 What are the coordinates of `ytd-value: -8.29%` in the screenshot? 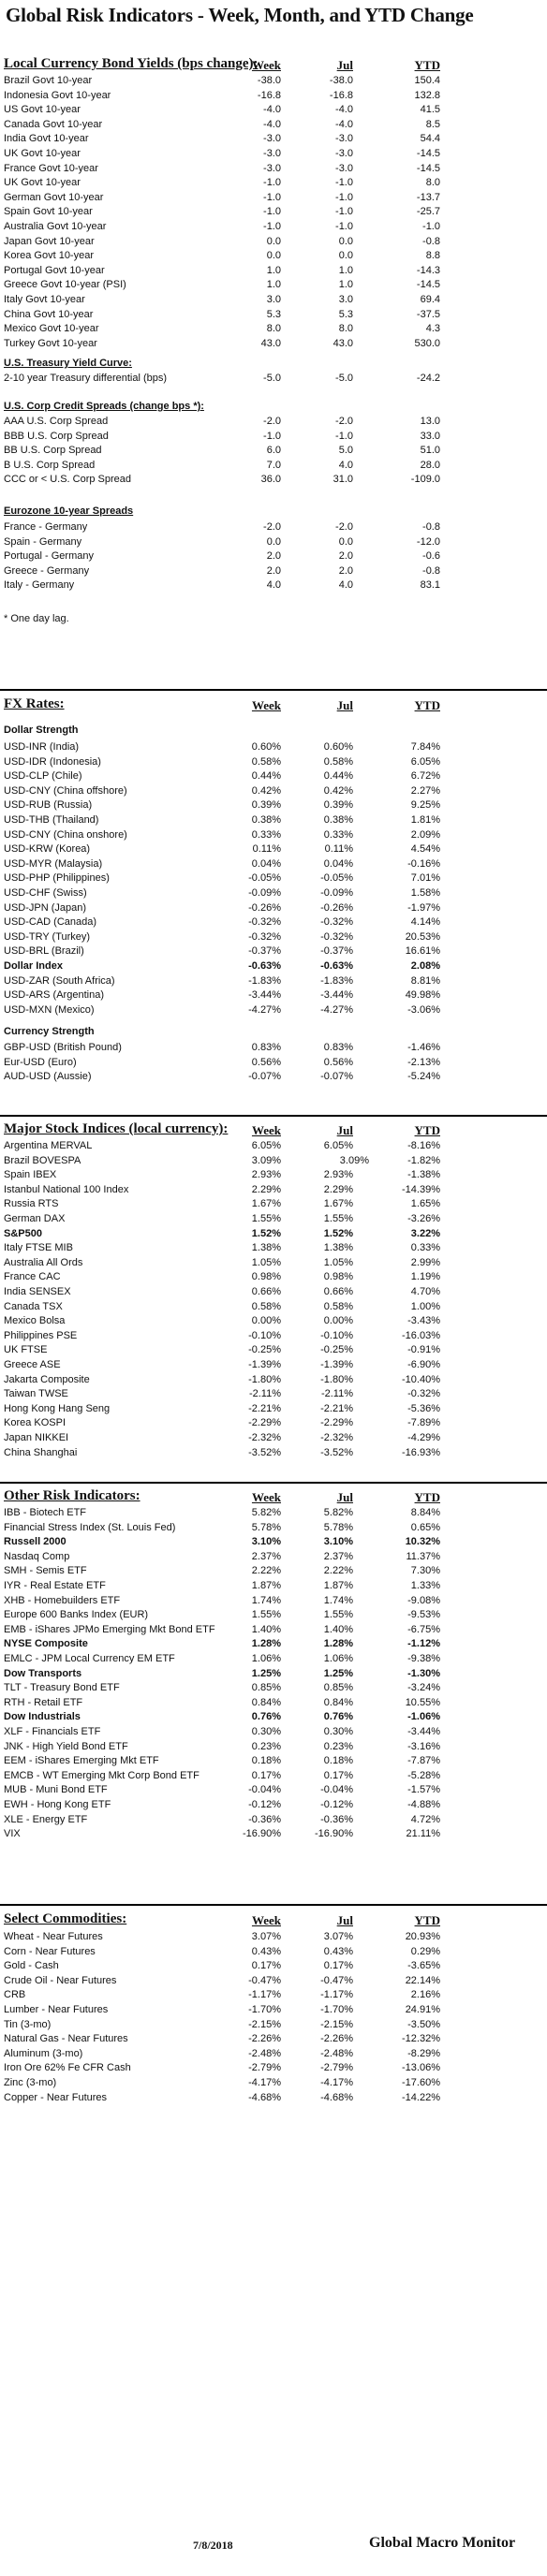 It's located at (423, 2053).